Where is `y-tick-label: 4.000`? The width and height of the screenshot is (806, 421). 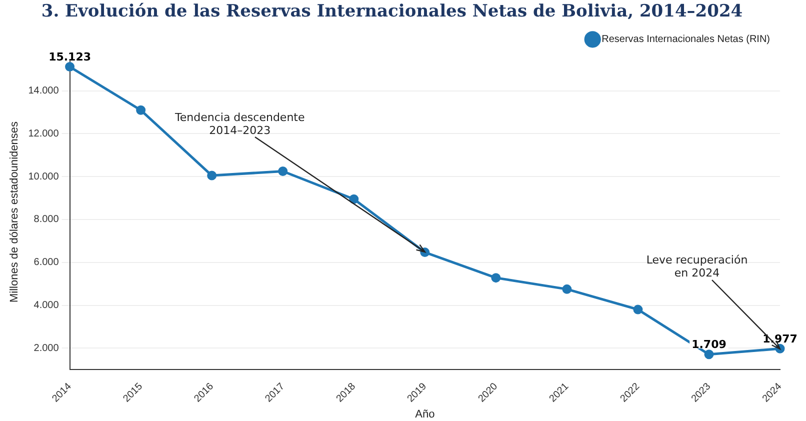
y-tick-label: 4.000 is located at coordinates (47, 306).